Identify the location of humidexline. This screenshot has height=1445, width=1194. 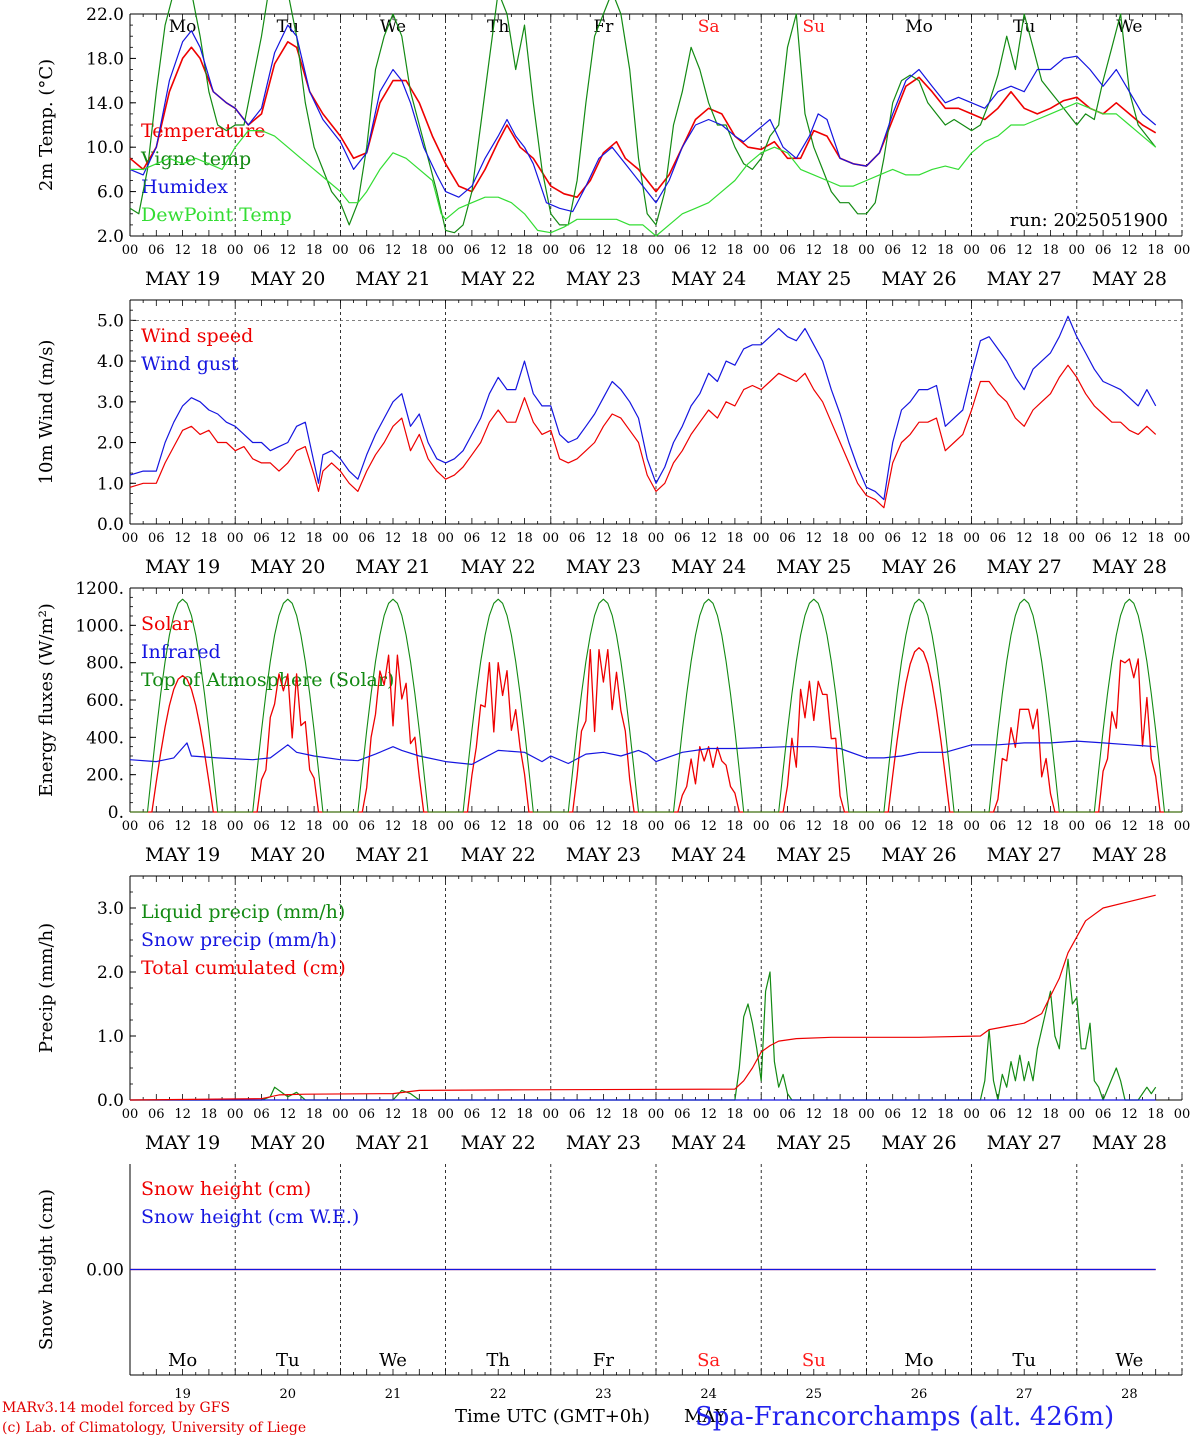
(643, 118).